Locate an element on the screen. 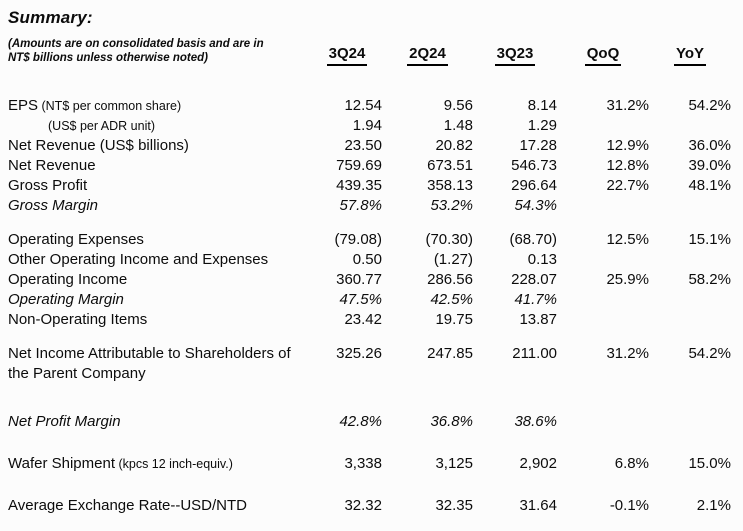  cell-value: 296.64 is located at coordinates (534, 185).